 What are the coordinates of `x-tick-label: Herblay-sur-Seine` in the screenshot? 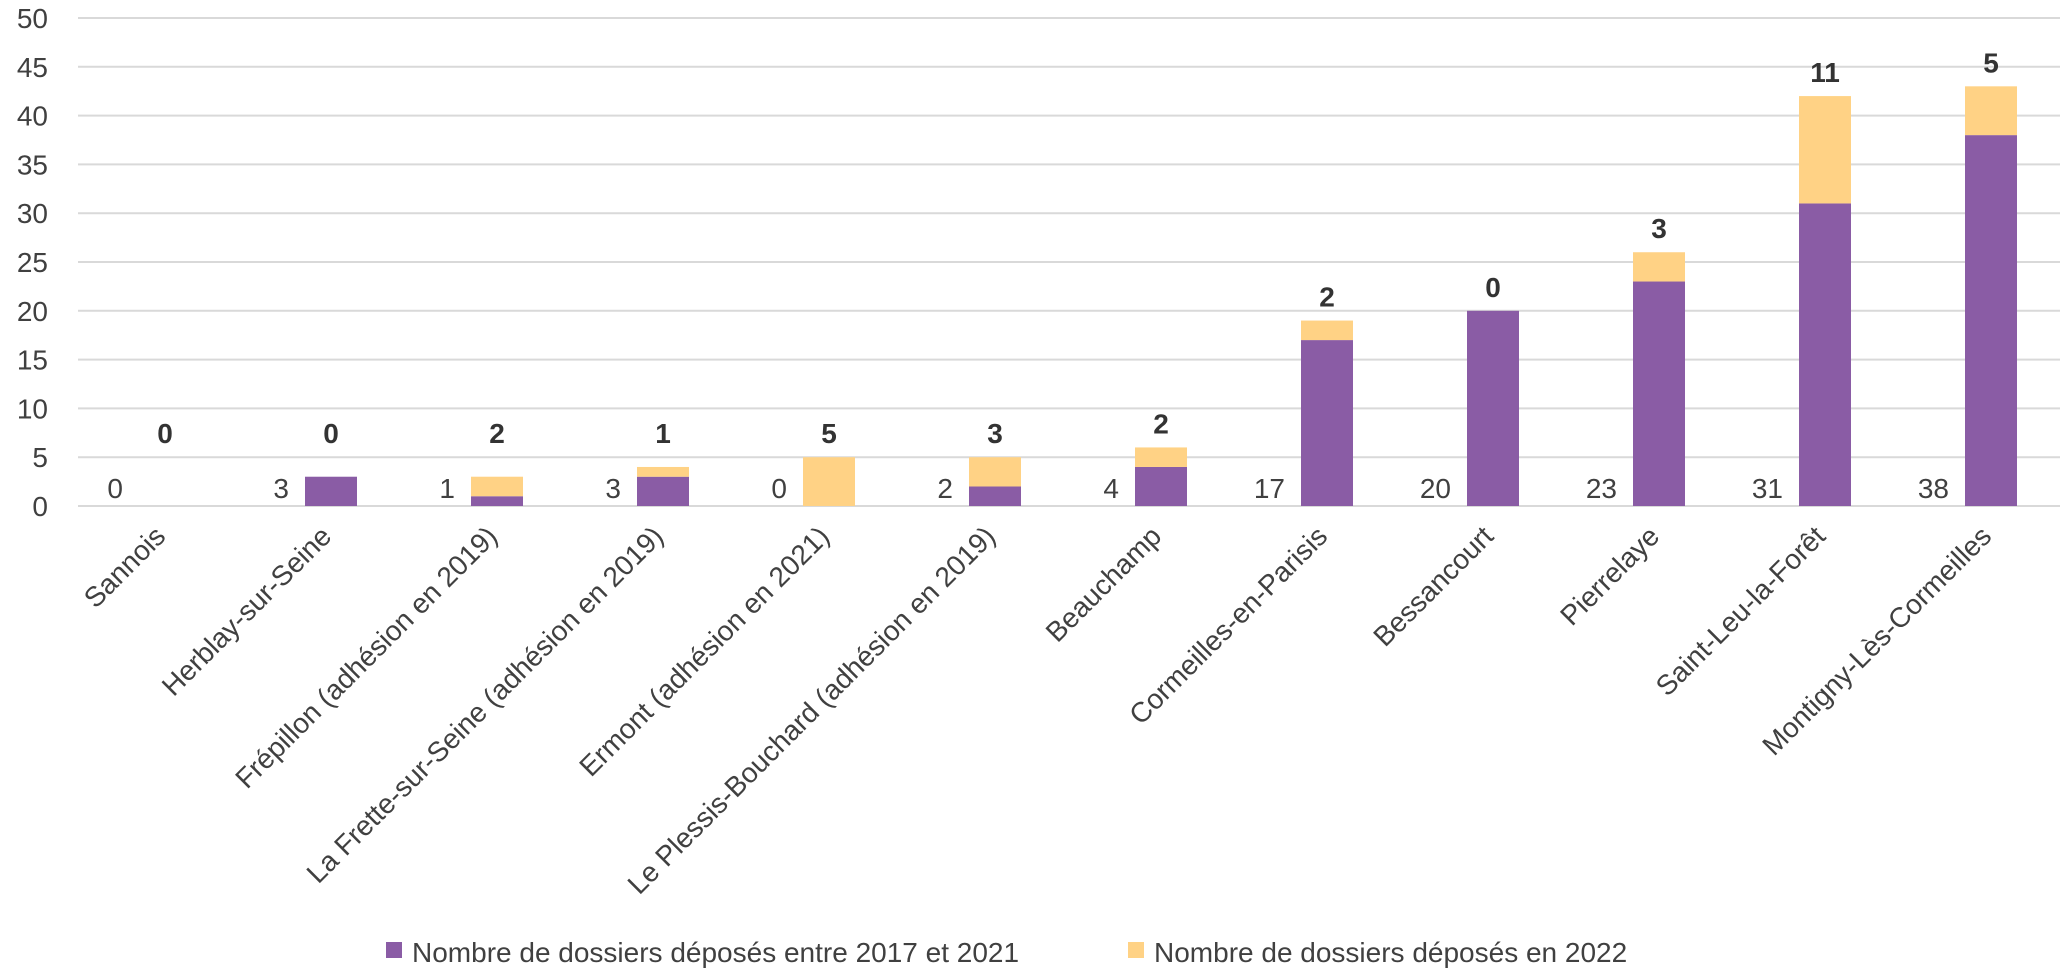 It's located at (246, 610).